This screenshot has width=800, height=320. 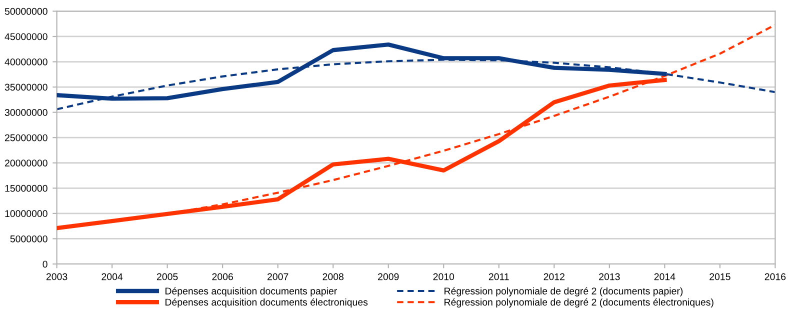 I want to click on legend-label: Régression polynomiale de degré 2 (documents papier), so click(x=563, y=291).